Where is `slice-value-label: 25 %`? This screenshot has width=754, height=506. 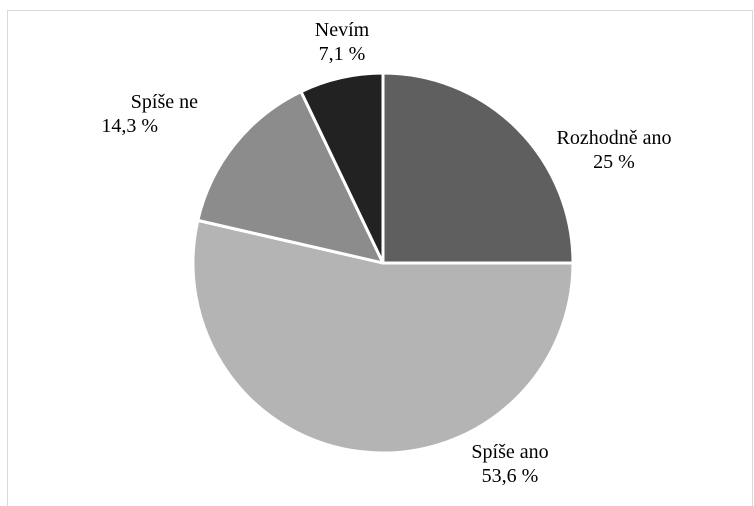 slice-value-label: 25 % is located at coordinates (614, 162).